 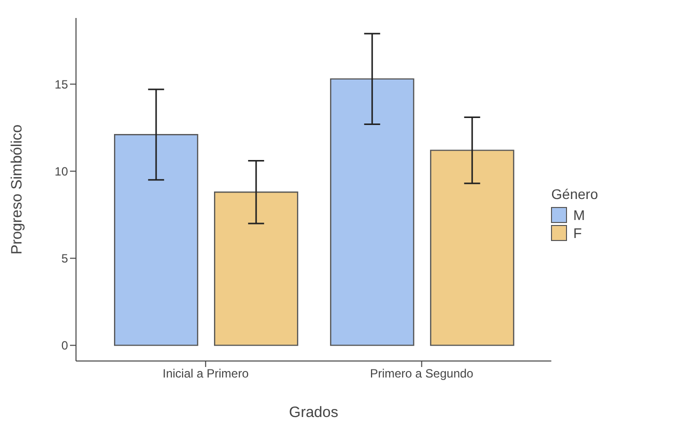 What do you see at coordinates (205, 373) in the screenshot?
I see `x-tick-label: Inicial a Primero` at bounding box center [205, 373].